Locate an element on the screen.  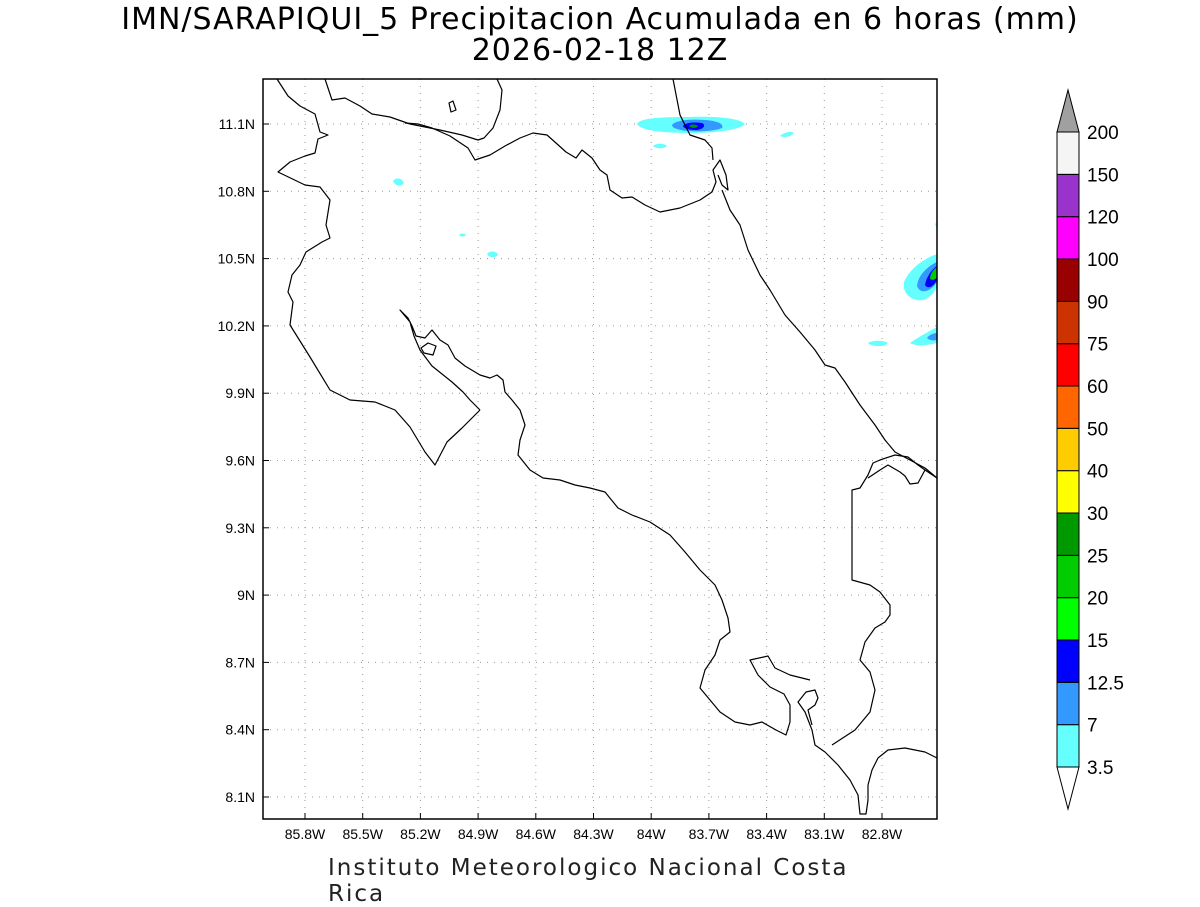
lon-tick-label: 85.5W is located at coordinates (362, 834).